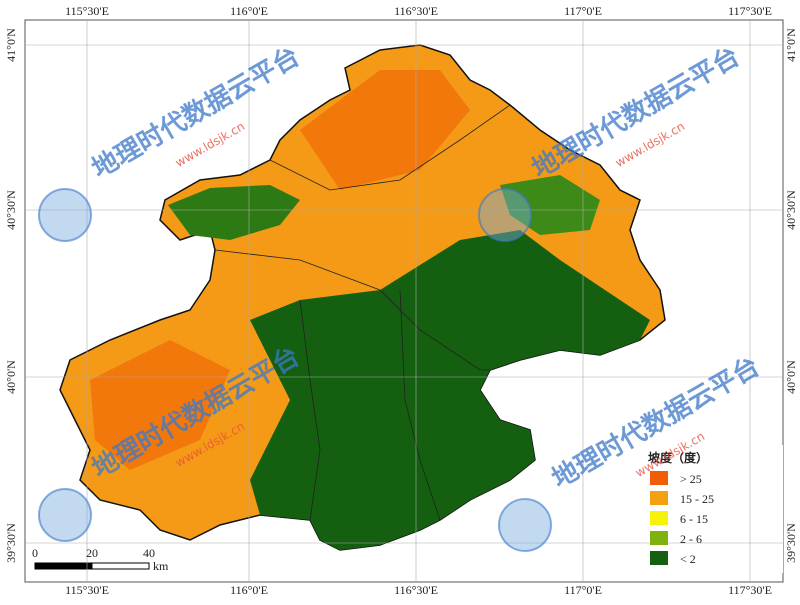  Describe the element at coordinates (678, 457) in the screenshot. I see `legend-title: 坡度（度）` at that location.